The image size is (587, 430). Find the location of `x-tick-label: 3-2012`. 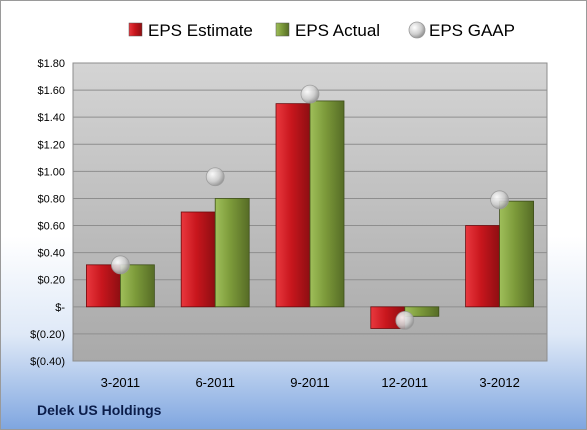

x-tick-label: 3-2012 is located at coordinates (499, 382).